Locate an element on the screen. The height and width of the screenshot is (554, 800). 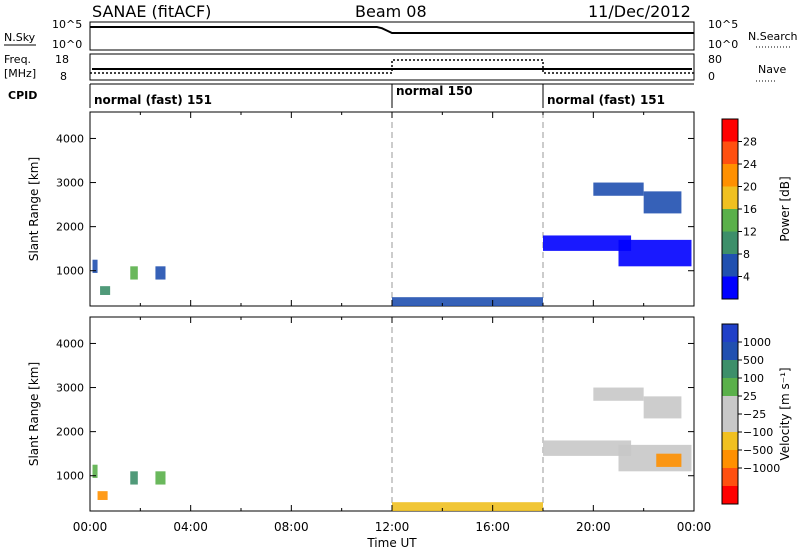
colorbar-tick-label: 28 is located at coordinates (750, 142).